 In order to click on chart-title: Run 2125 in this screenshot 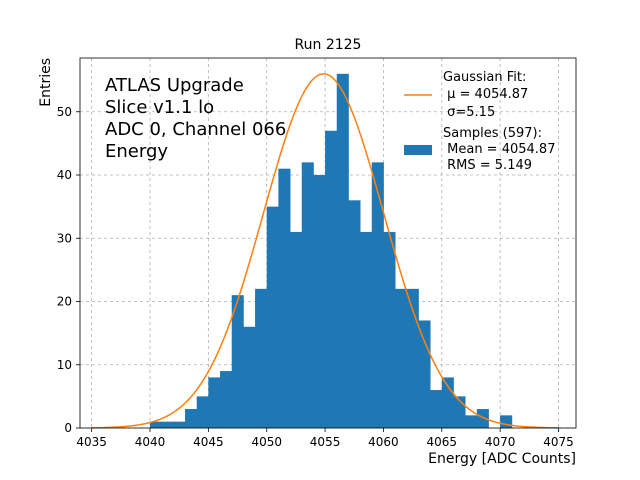, I will do `click(328, 45)`.